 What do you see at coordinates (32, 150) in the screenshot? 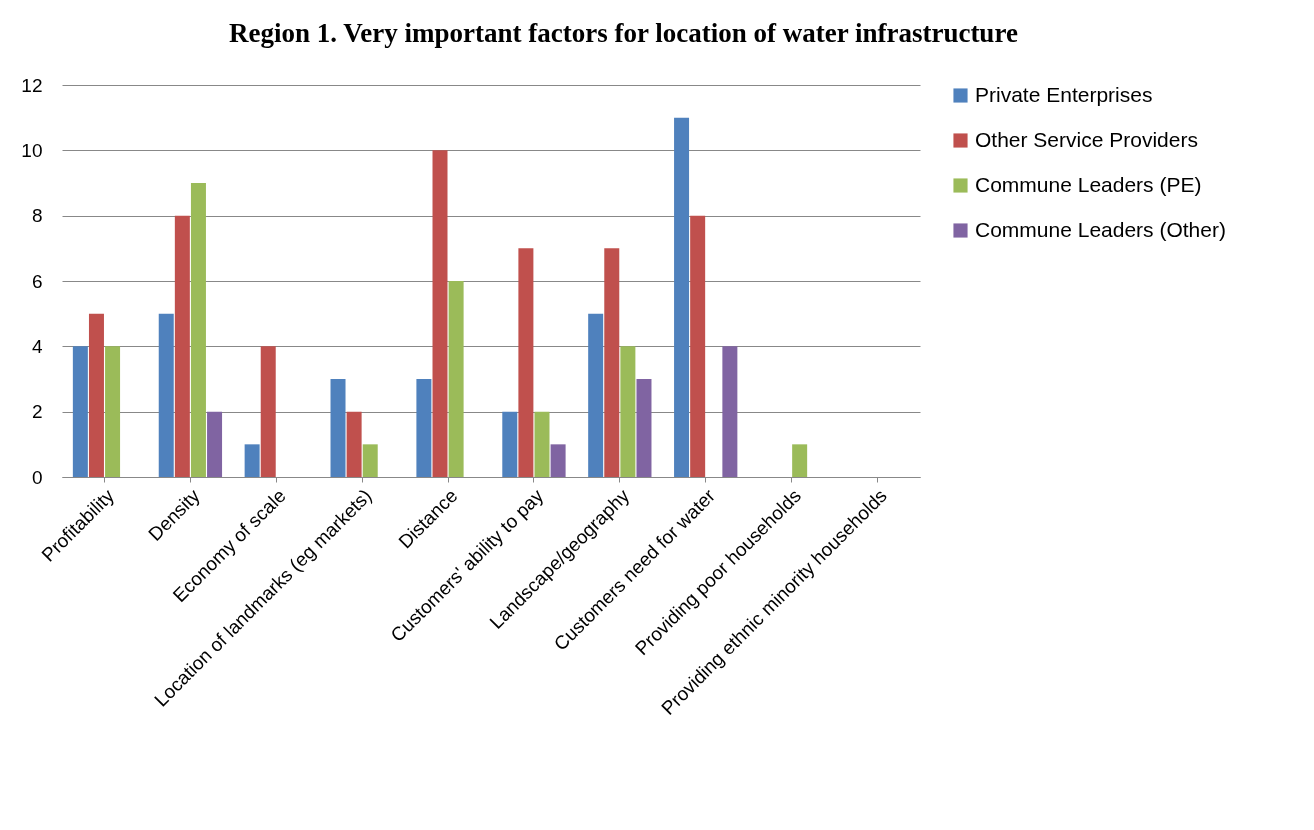
I see `y-tick-label: 10` at bounding box center [32, 150].